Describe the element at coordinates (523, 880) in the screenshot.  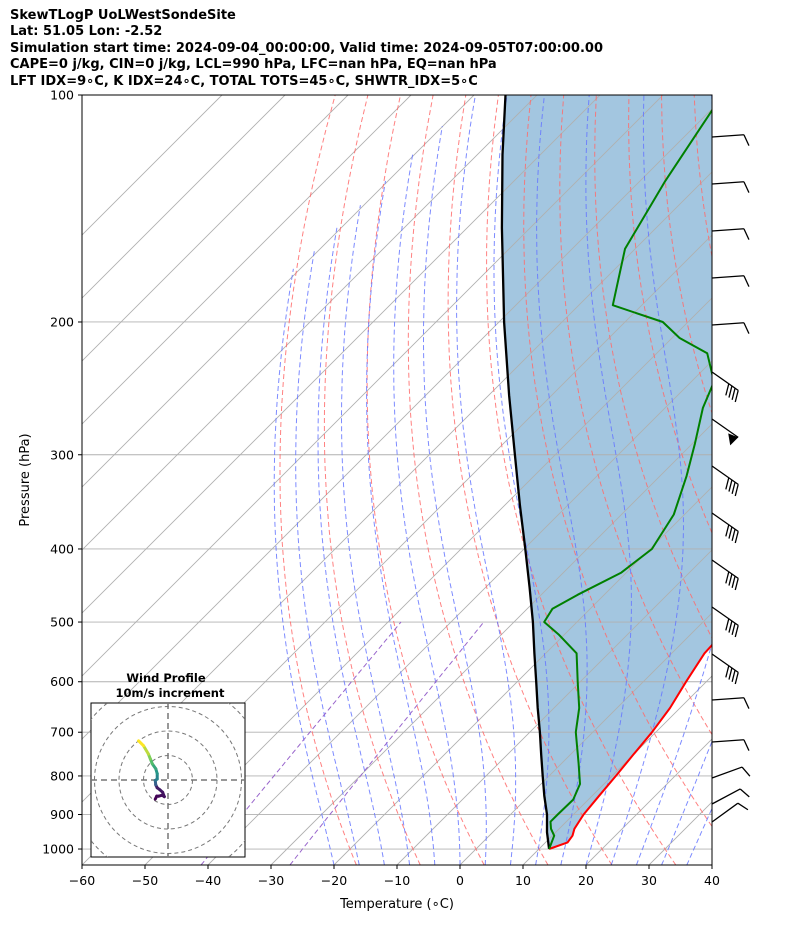
I see `x-tick-label: 10` at that location.